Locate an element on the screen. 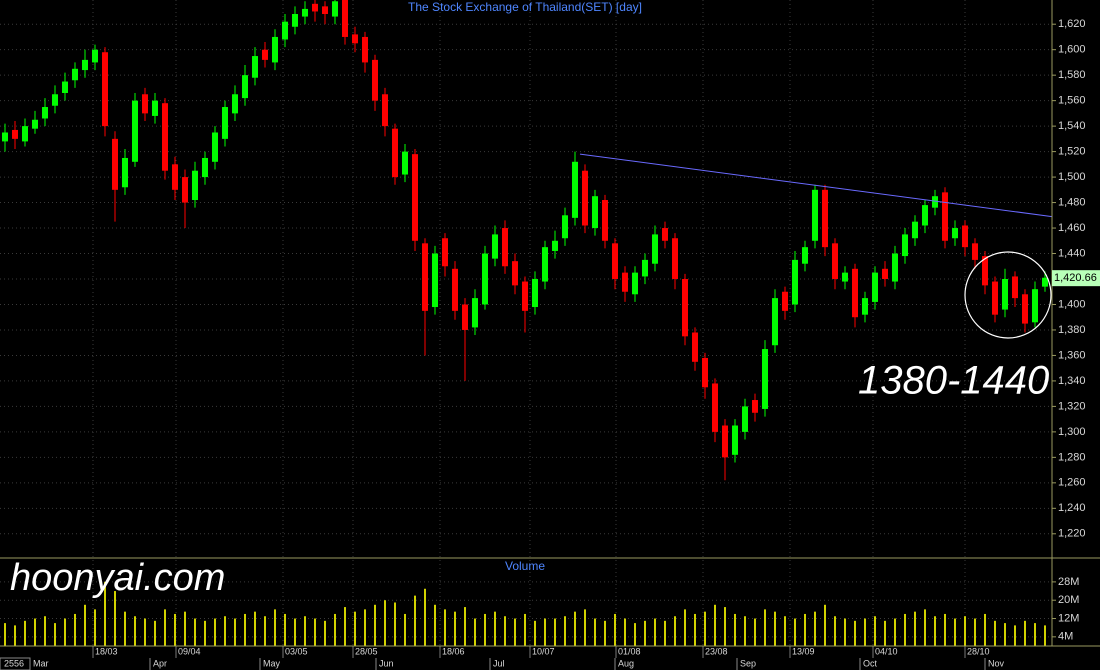  y-tick-label: 1,600 is located at coordinates (1072, 50).